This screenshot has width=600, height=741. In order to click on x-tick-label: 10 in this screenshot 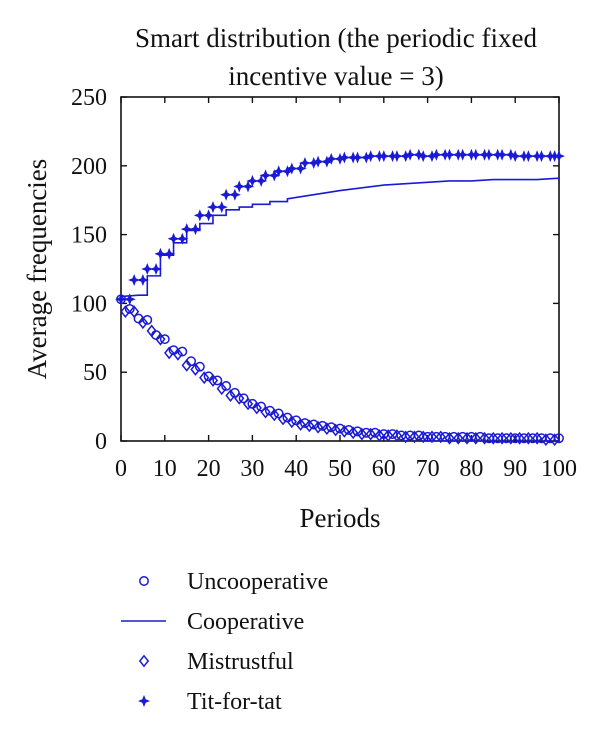, I will do `click(165, 469)`.